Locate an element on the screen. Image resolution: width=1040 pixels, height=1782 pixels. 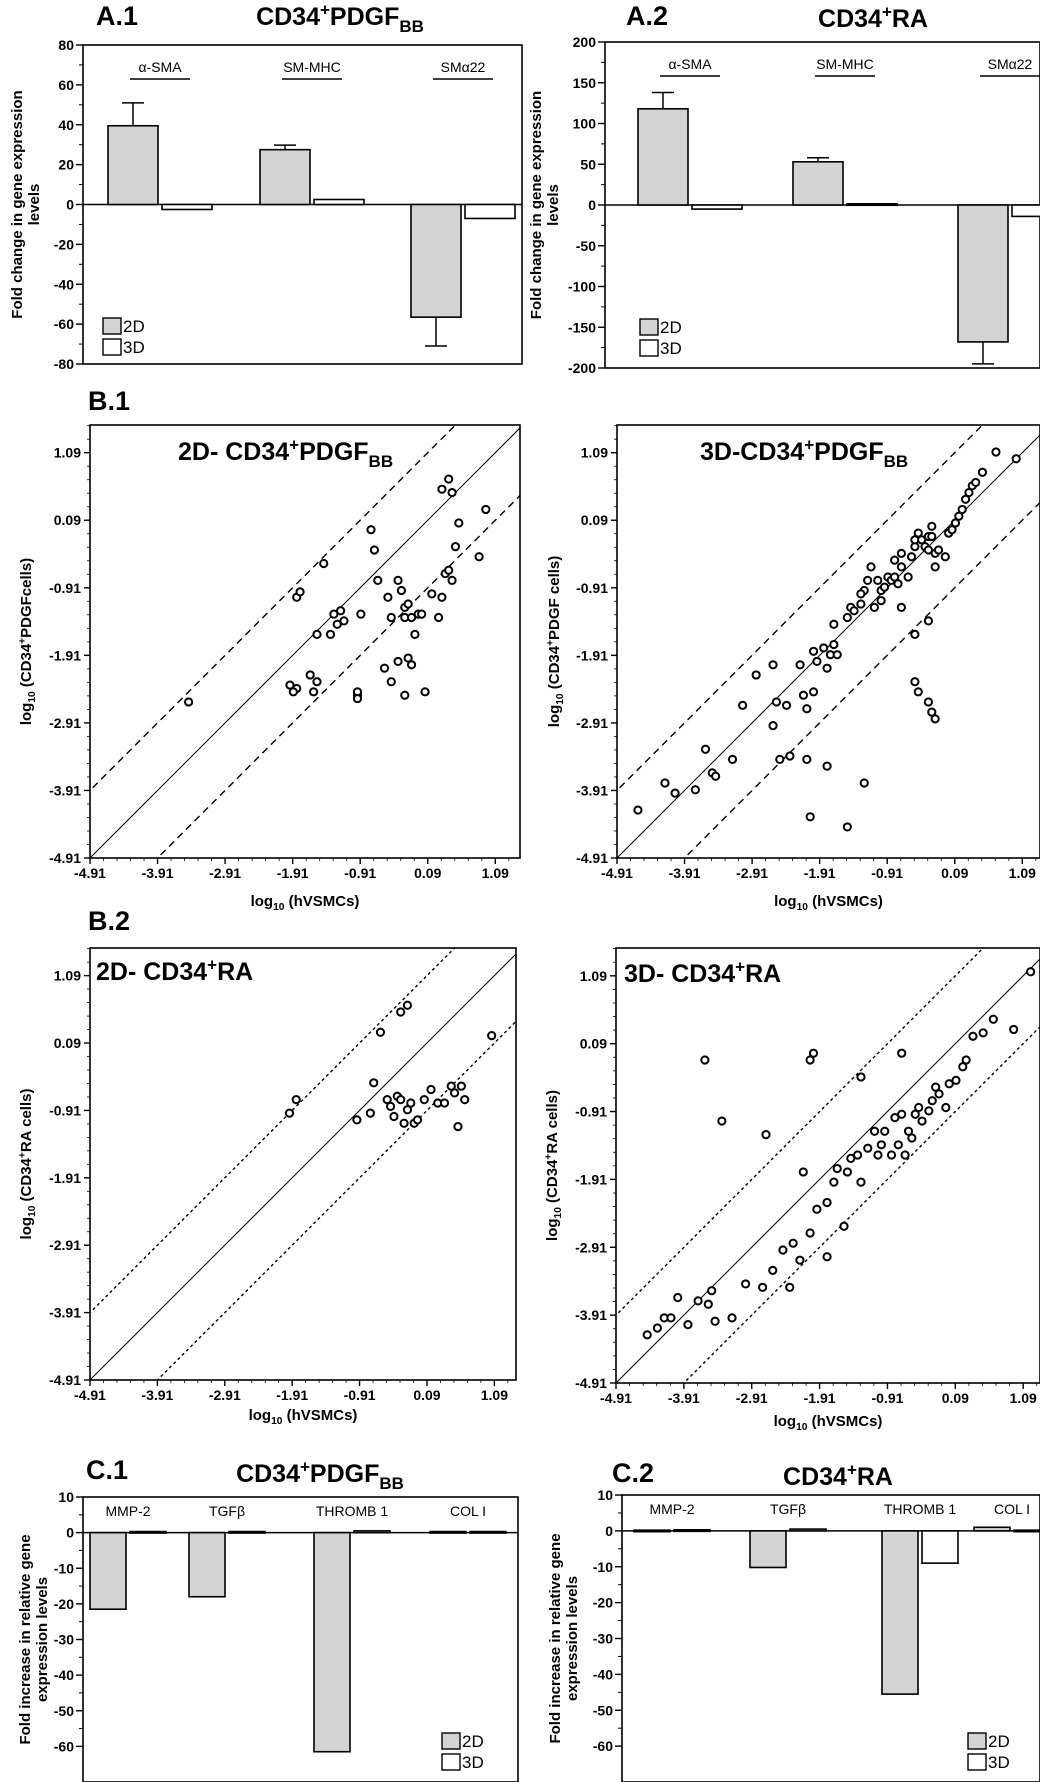
y-tick-label: 1.09 is located at coordinates (594, 453).